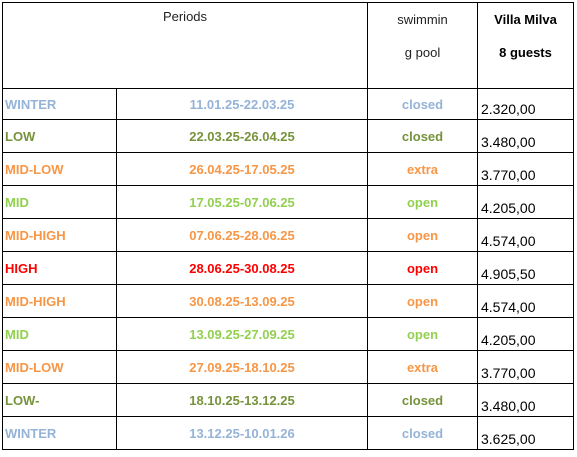 This screenshot has height=457, width=577. I want to click on period-dates-cell: 30.08.25-13.09.25, so click(242, 301).